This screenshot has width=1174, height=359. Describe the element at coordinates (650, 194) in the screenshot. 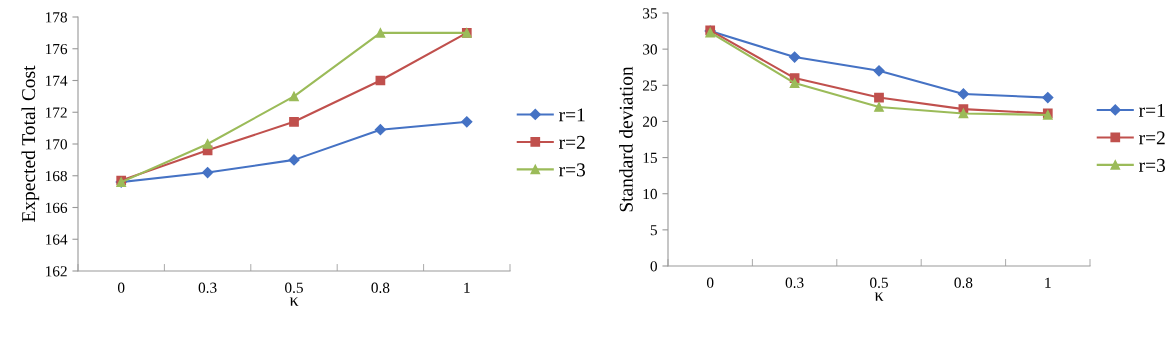

I see `y-tick-label: 10` at that location.